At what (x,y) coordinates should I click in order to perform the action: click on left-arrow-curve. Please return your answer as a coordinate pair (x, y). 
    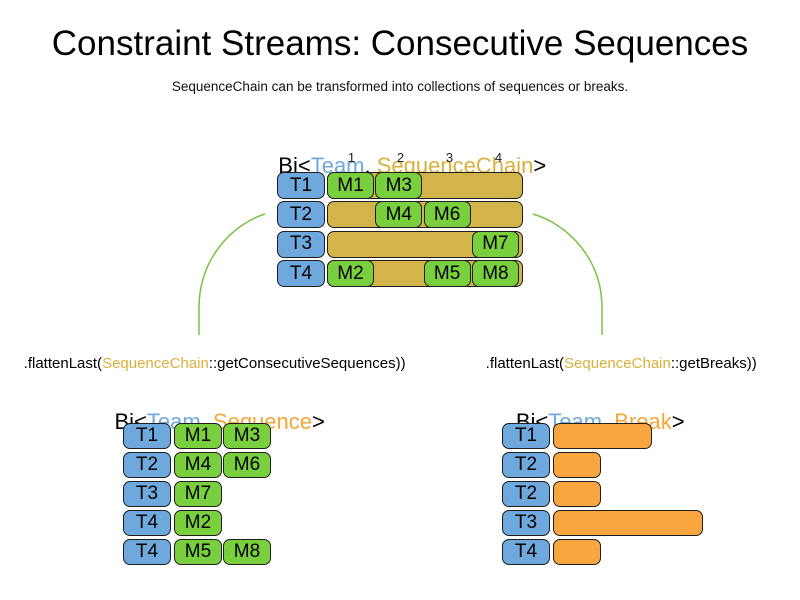
    Looking at the image, I should click on (232, 293).